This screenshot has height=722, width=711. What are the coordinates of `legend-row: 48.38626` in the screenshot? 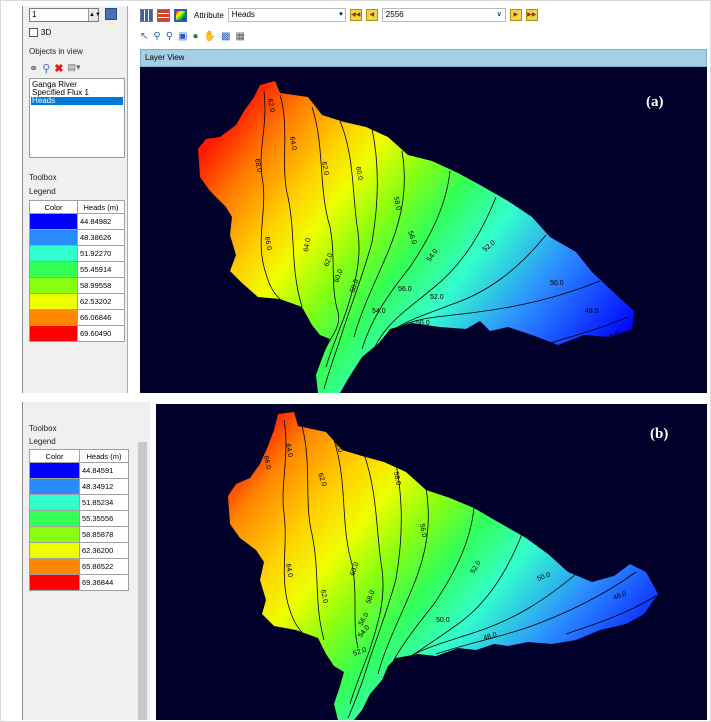 It's located at (77, 237).